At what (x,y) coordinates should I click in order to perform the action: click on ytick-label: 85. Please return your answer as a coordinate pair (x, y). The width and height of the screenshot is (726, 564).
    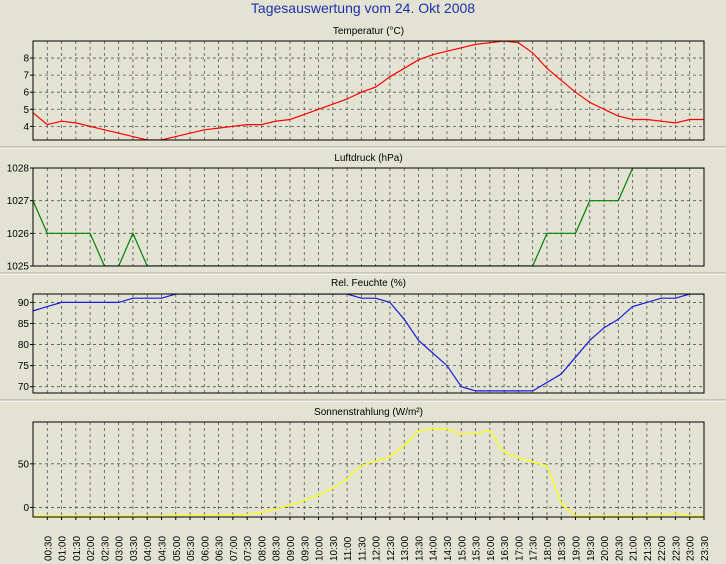
    Looking at the image, I should click on (24, 324).